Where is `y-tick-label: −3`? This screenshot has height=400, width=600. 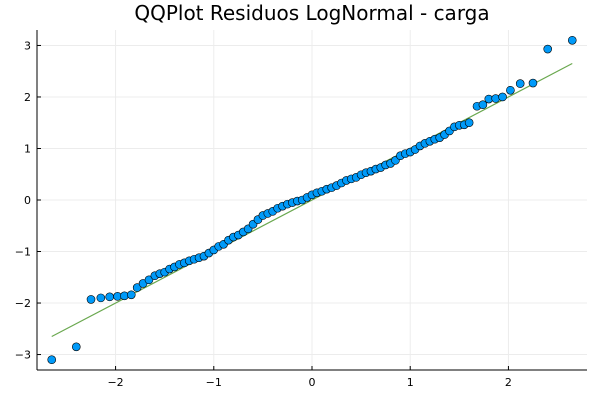 y-tick-label: −3 is located at coordinates (23, 355).